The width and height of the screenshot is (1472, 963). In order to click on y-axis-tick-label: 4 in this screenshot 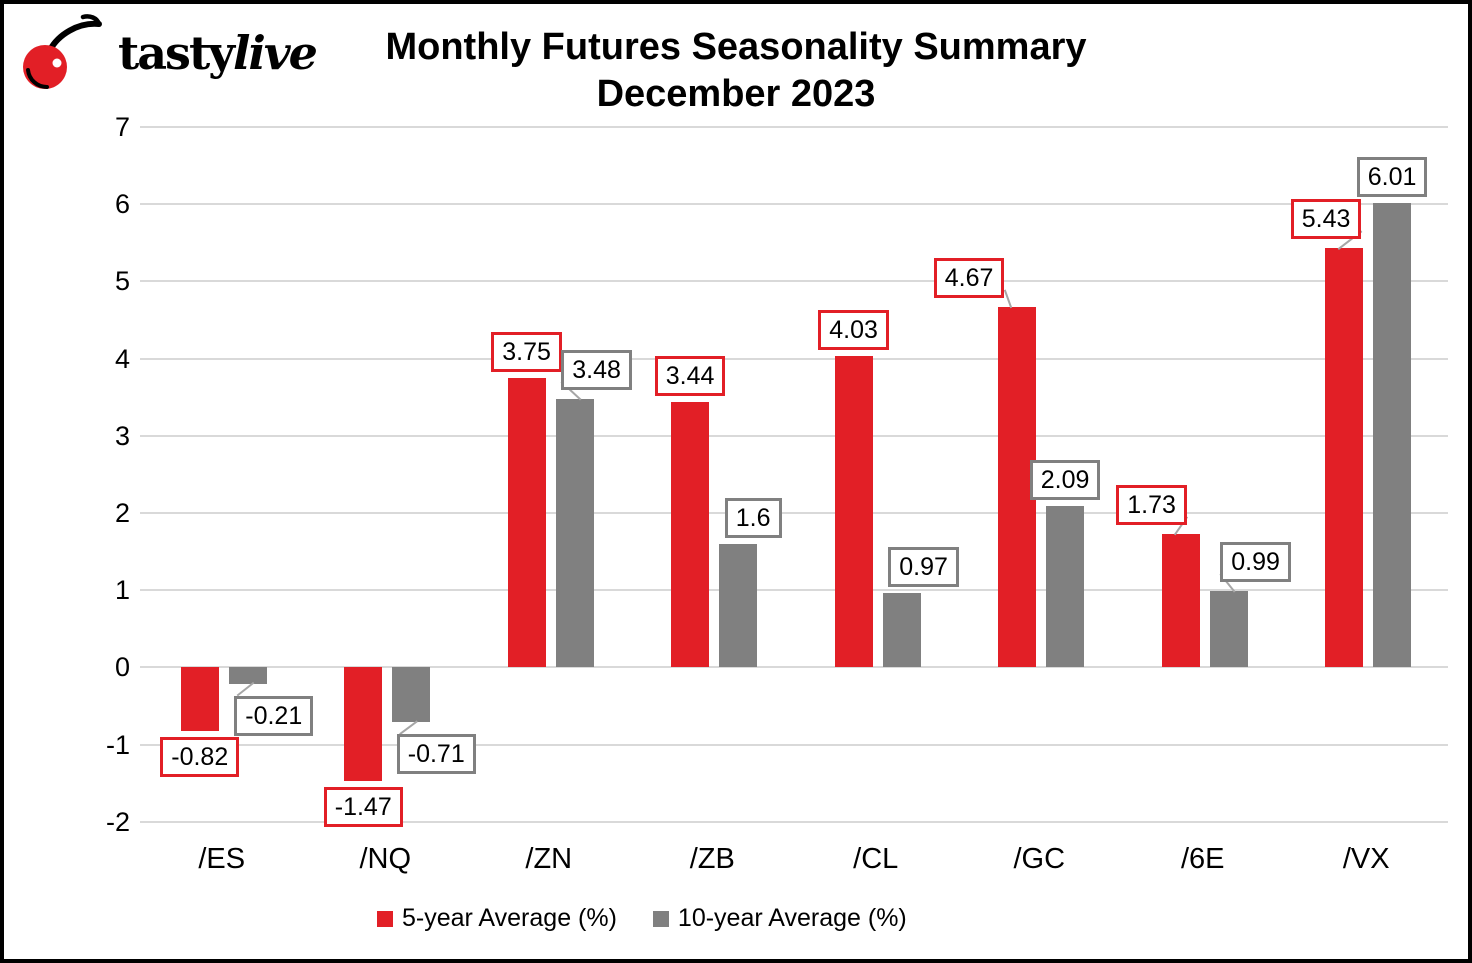, I will do `click(122, 358)`.